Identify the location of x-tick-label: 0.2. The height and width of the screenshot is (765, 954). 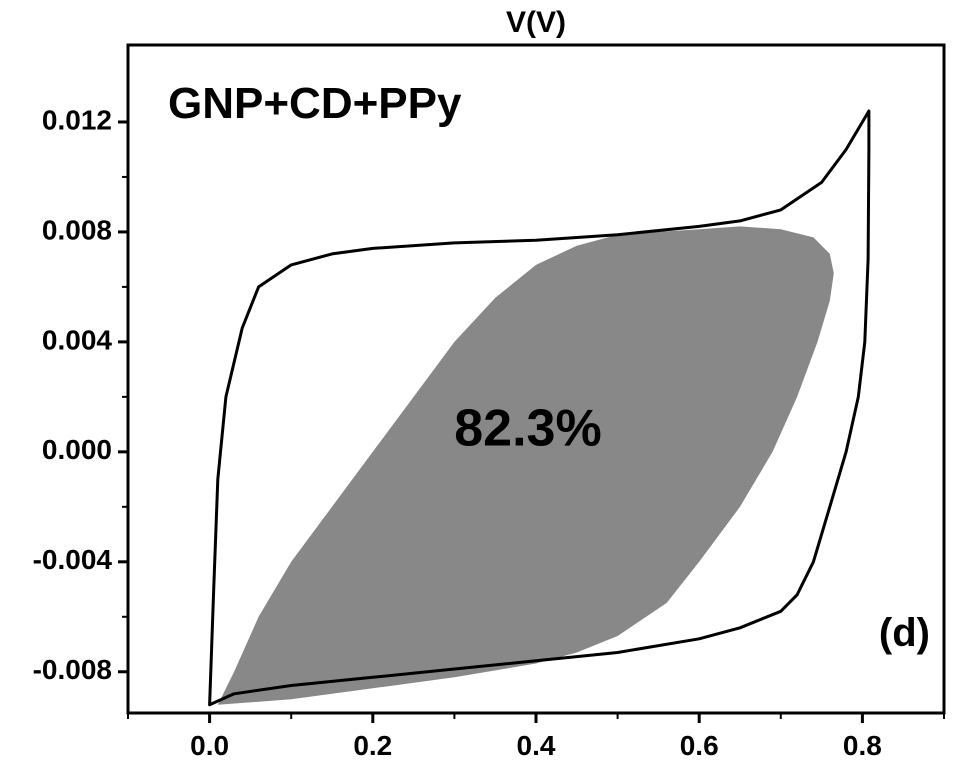
(372, 745).